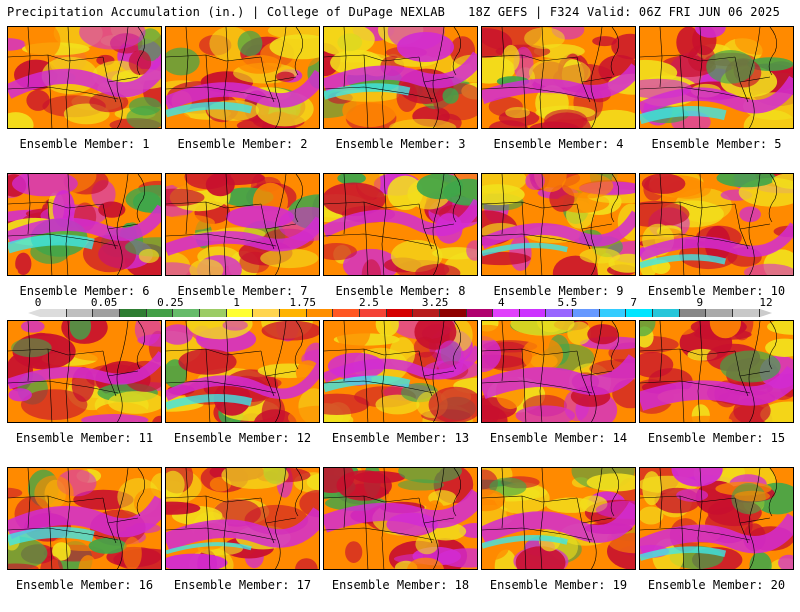 The height and width of the screenshot is (612, 800). Describe the element at coordinates (400, 307) in the screenshot. I see `color-scale: 0 0.05 0.25 1 1.75 2.5 3.25 4 5.5 7 9 12` at that location.